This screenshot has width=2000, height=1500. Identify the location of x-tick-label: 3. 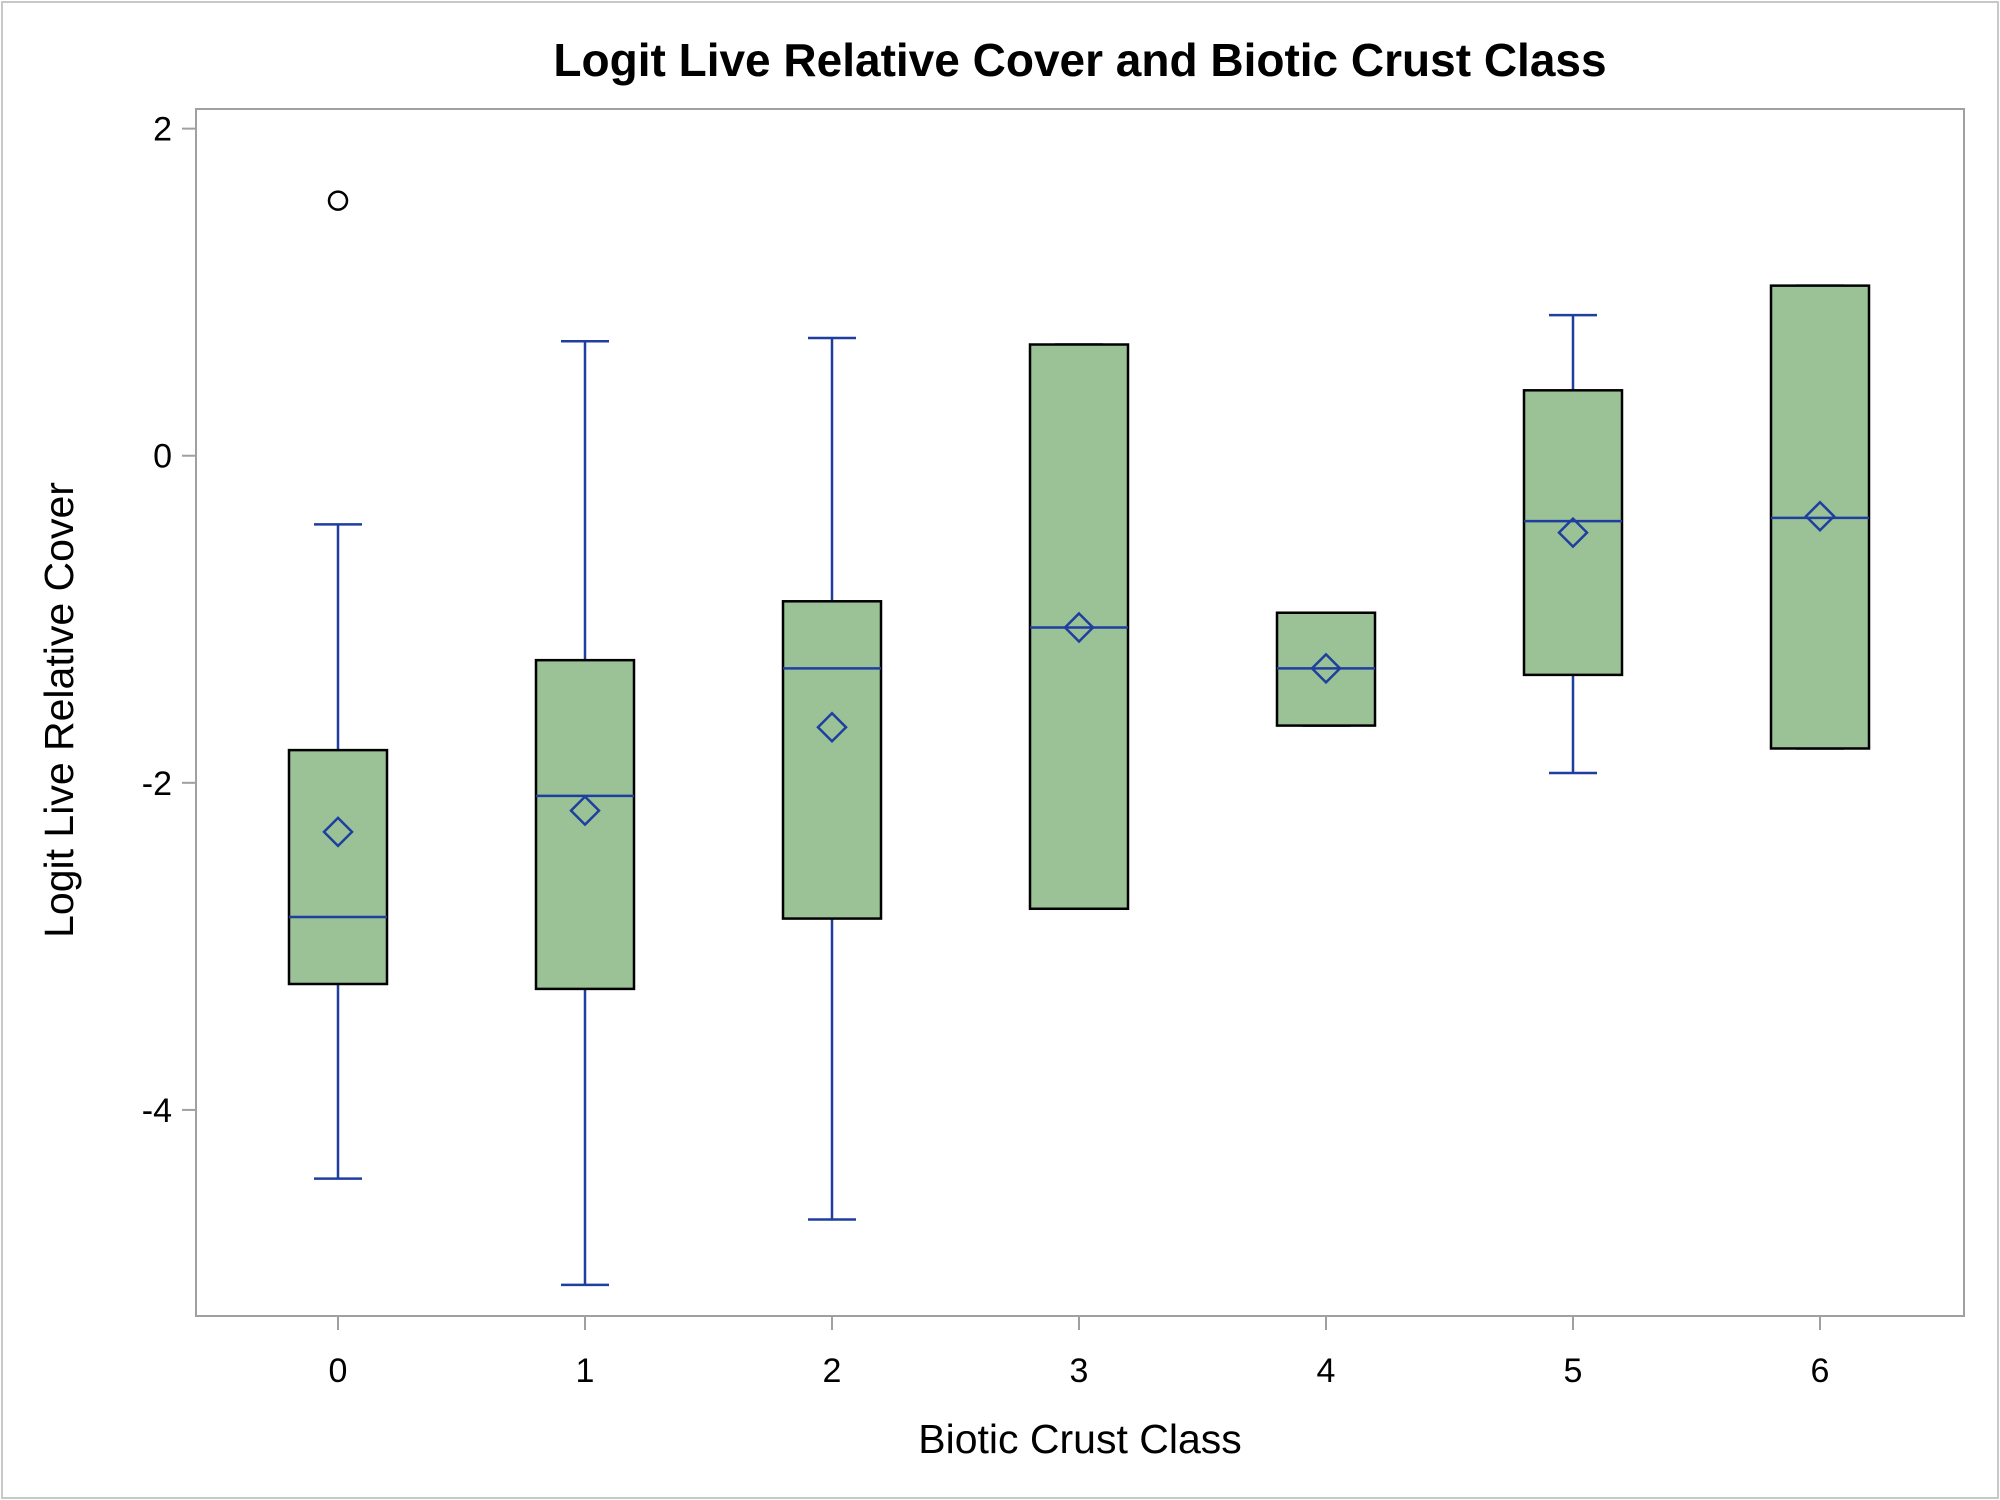
(1079, 1371).